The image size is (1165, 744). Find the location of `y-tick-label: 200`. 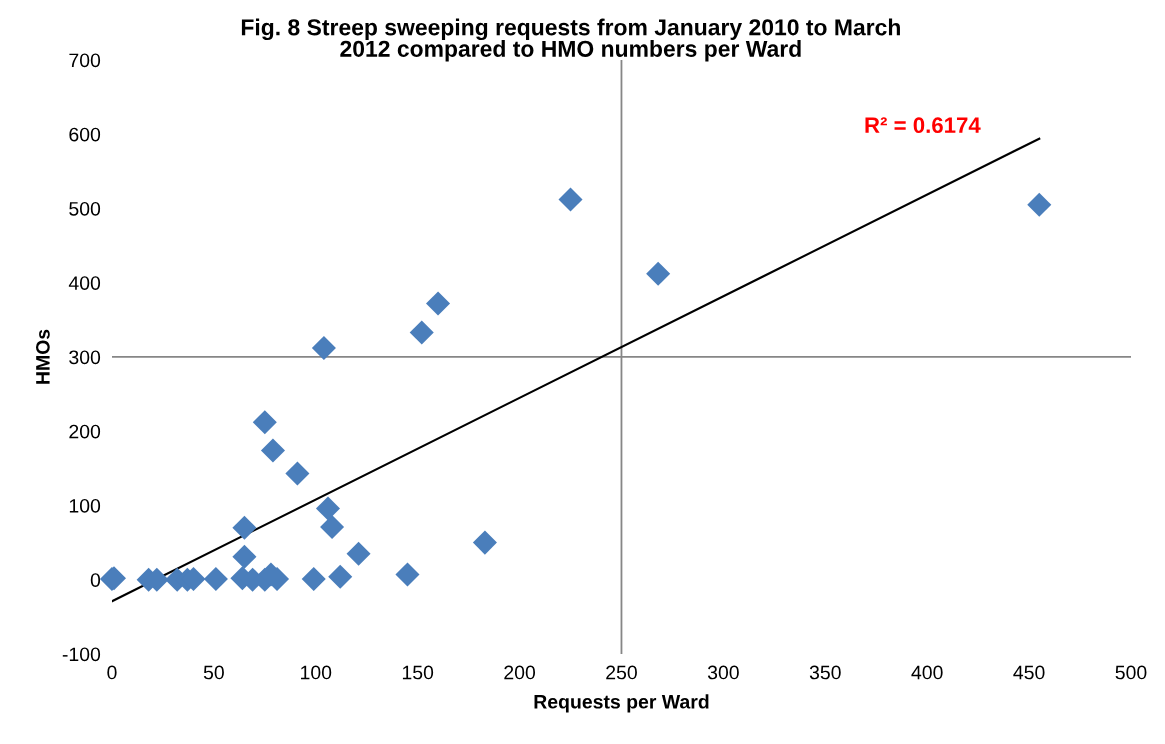

y-tick-label: 200 is located at coordinates (85, 431).